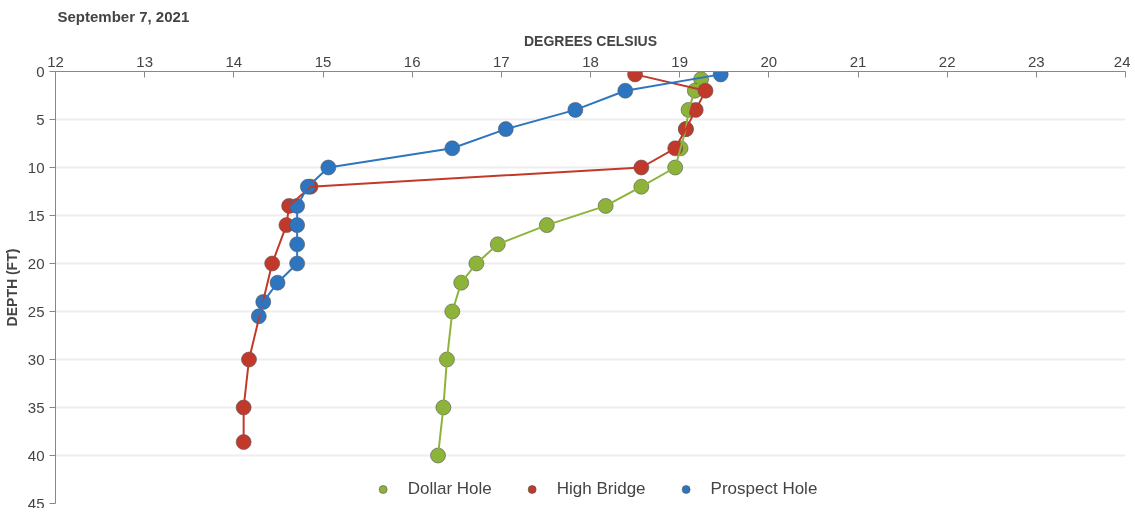 The image size is (1135, 513). What do you see at coordinates (501, 61) in the screenshot?
I see `x-tick-label: 17` at bounding box center [501, 61].